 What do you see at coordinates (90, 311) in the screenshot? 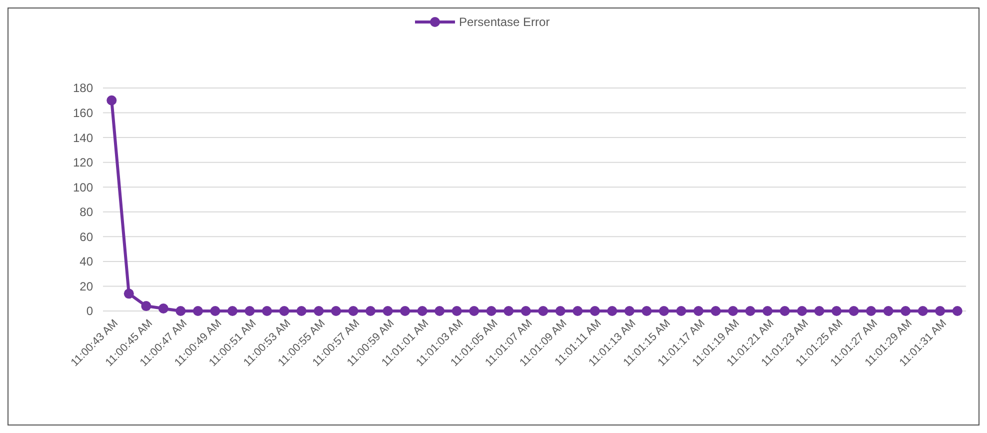
I see `y-tick-label: 0` at bounding box center [90, 311].